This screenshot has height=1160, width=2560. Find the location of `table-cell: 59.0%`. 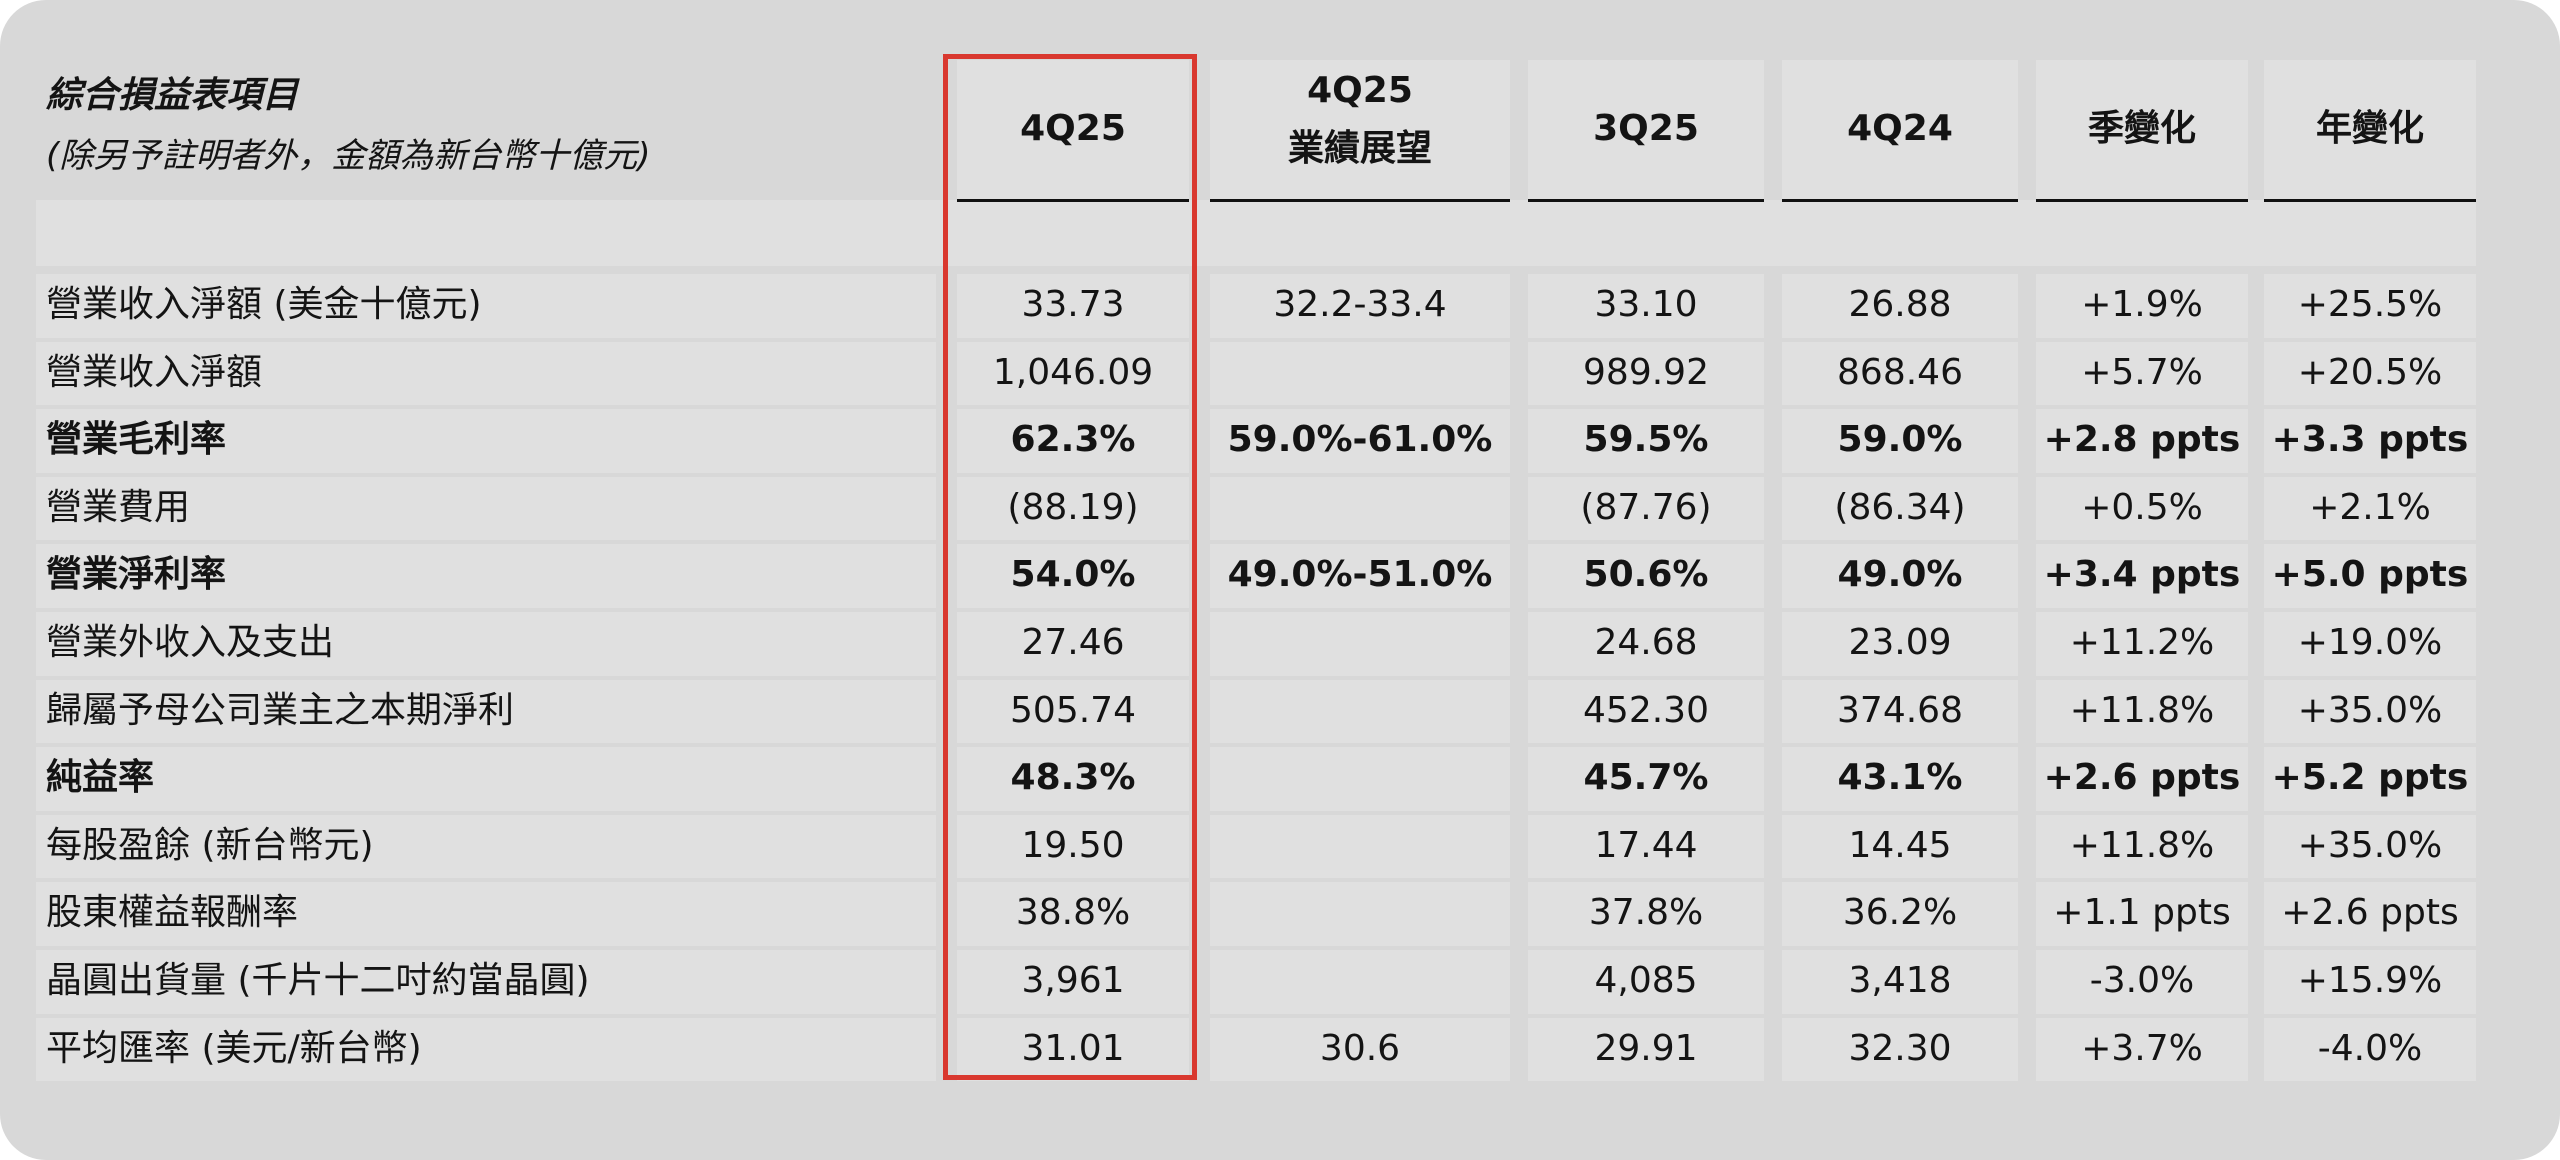

table-cell: 59.0% is located at coordinates (1900, 440).